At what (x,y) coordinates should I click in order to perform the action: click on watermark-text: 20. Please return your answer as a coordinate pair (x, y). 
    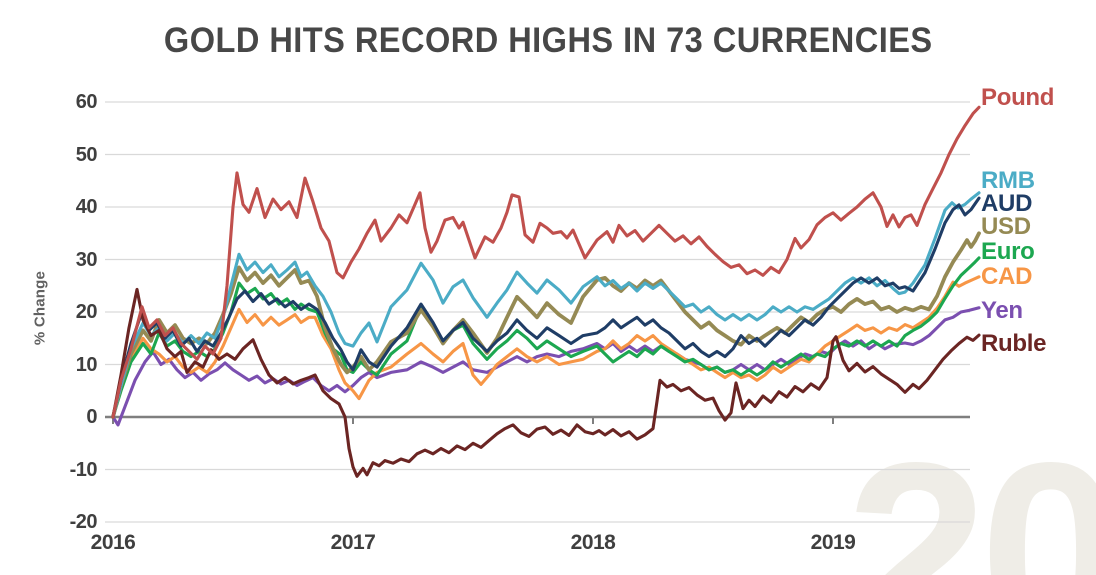
    Looking at the image, I should click on (971, 492).